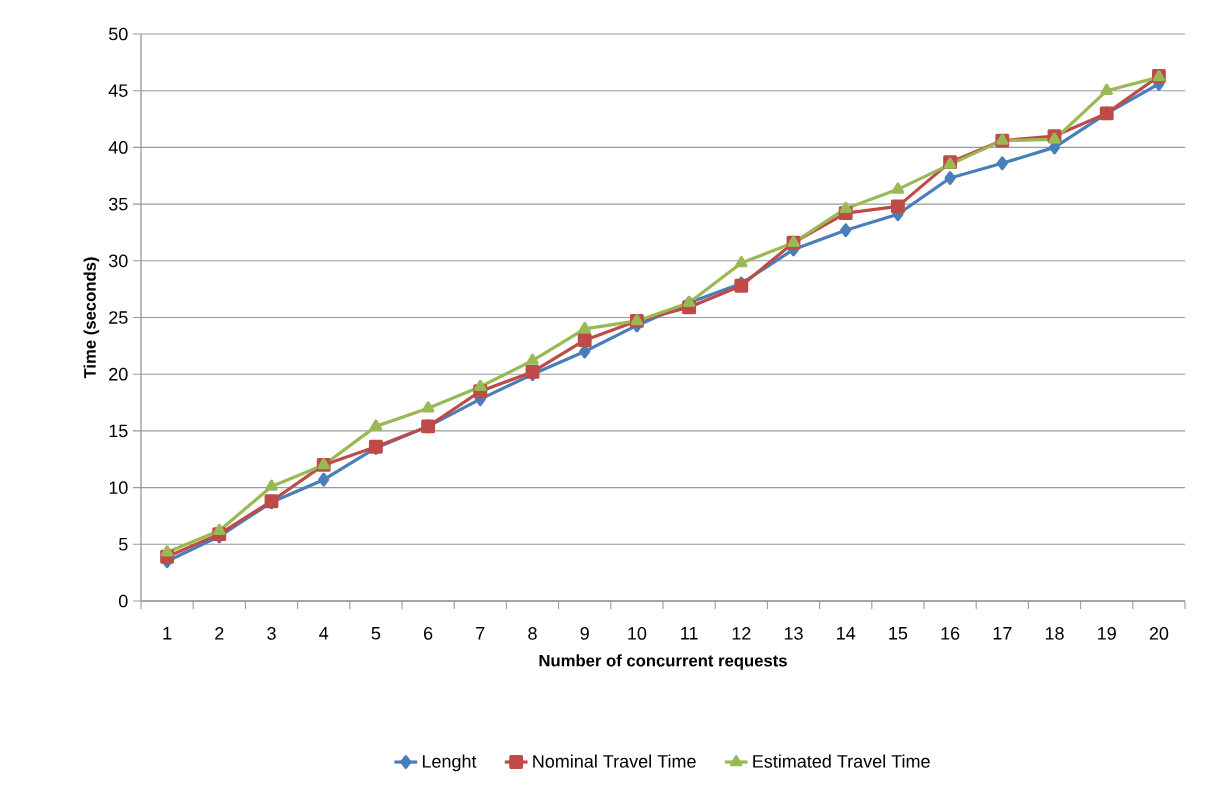  Describe the element at coordinates (1107, 633) in the screenshot. I see `x-tick-label: 19` at that location.